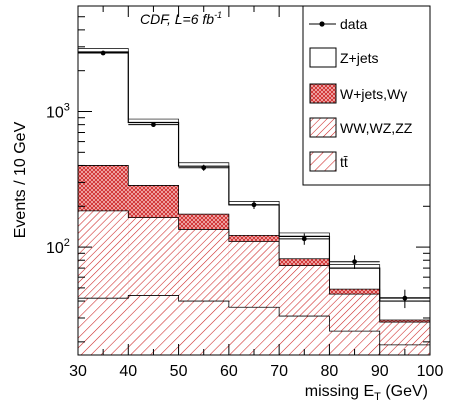 This screenshot has height=406, width=451. Describe the element at coordinates (128, 371) in the screenshot. I see `x-tick-label: 40` at that location.